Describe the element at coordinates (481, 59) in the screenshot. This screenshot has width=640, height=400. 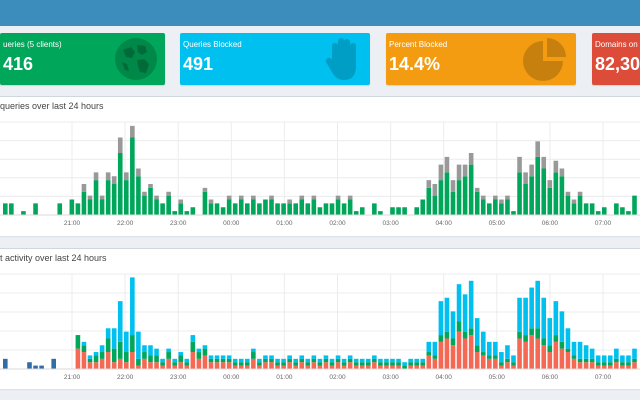
I see `stat-box-percent-blocked: Percent Blocked 14.4%` at that location.